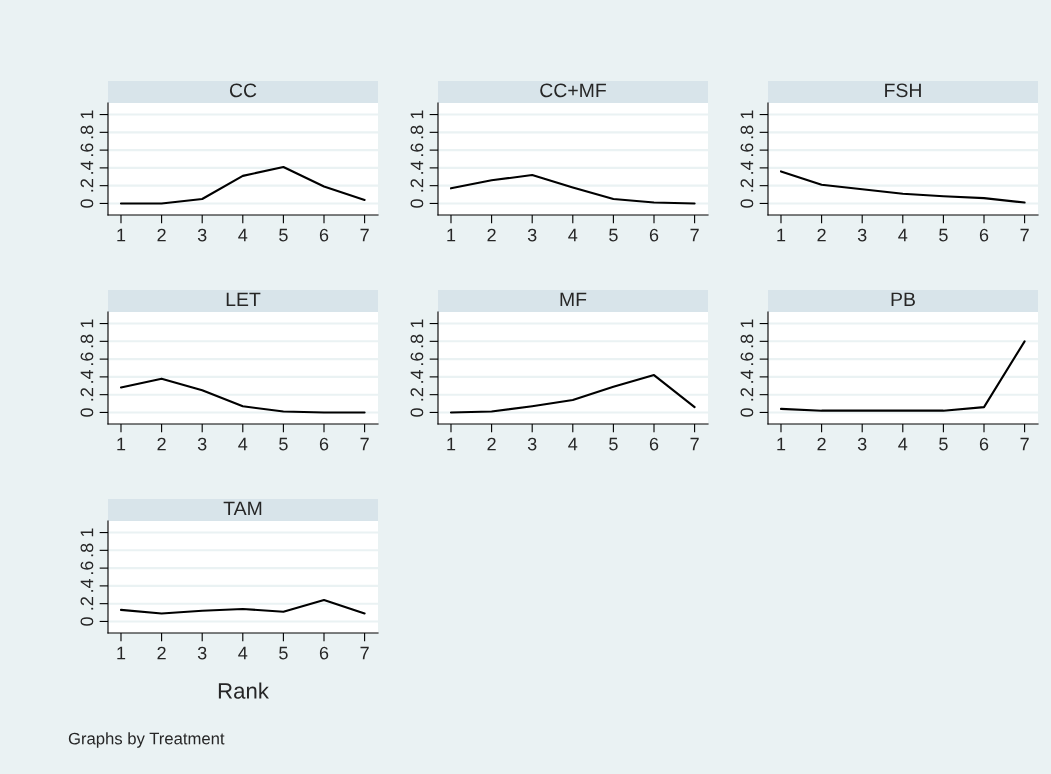 The width and height of the screenshot is (1051, 774). I want to click on chart-title: TAM, so click(242, 508).